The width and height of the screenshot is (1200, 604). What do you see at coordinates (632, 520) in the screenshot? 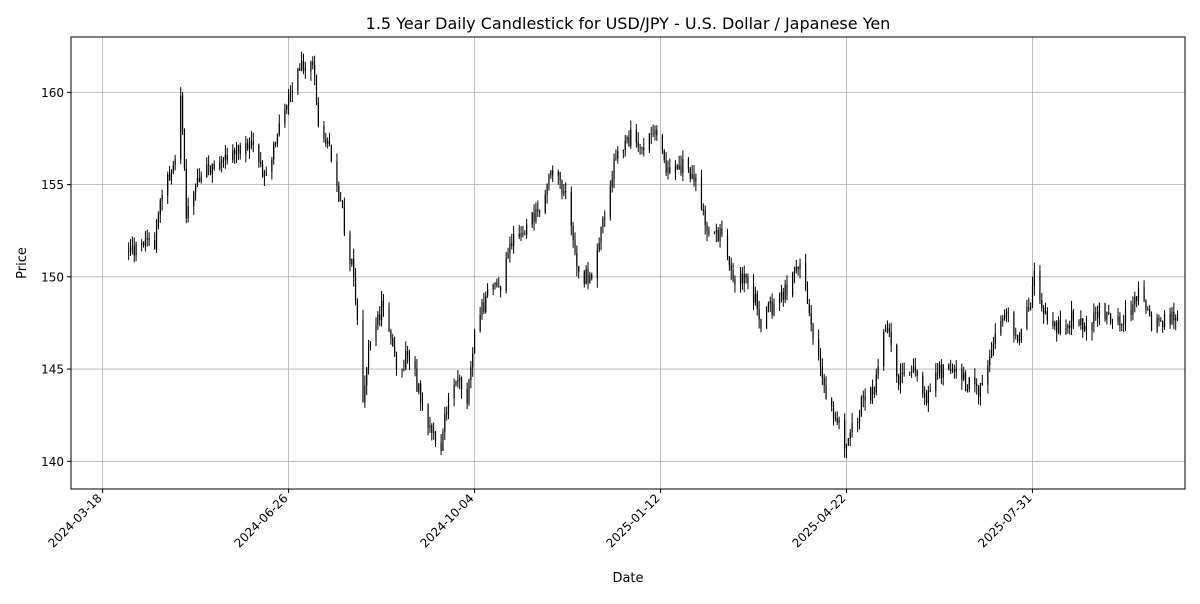
I see `x-tick-label: 2025-01-12` at bounding box center [632, 520].